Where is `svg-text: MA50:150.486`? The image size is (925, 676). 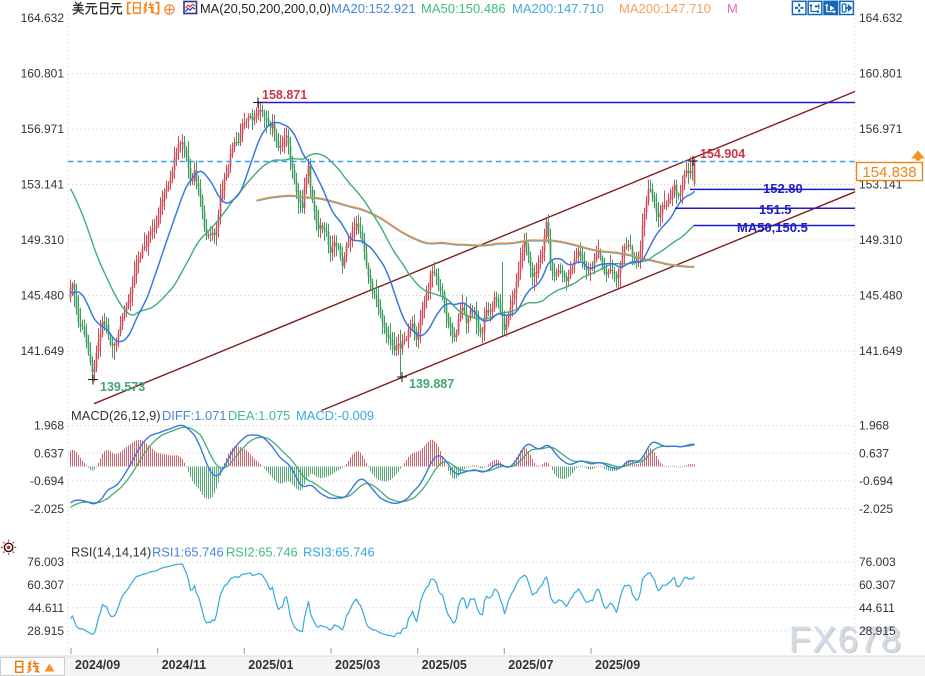 svg-text: MA50:150.486 is located at coordinates (463, 8).